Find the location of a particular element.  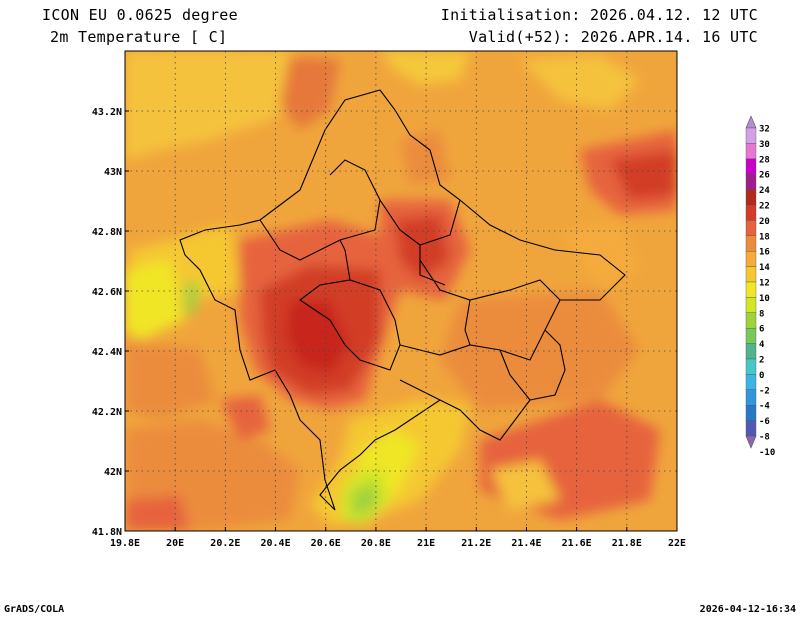

lat-tick-label: 42.6N is located at coordinates (107, 292).